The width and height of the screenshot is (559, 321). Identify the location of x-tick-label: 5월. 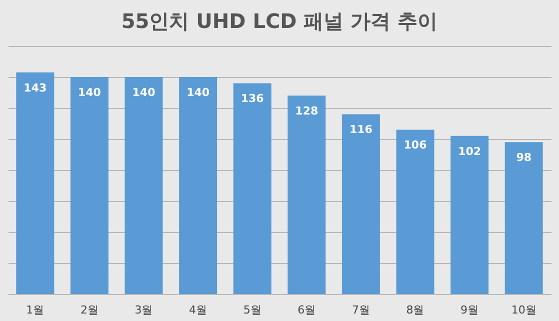
(252, 310).